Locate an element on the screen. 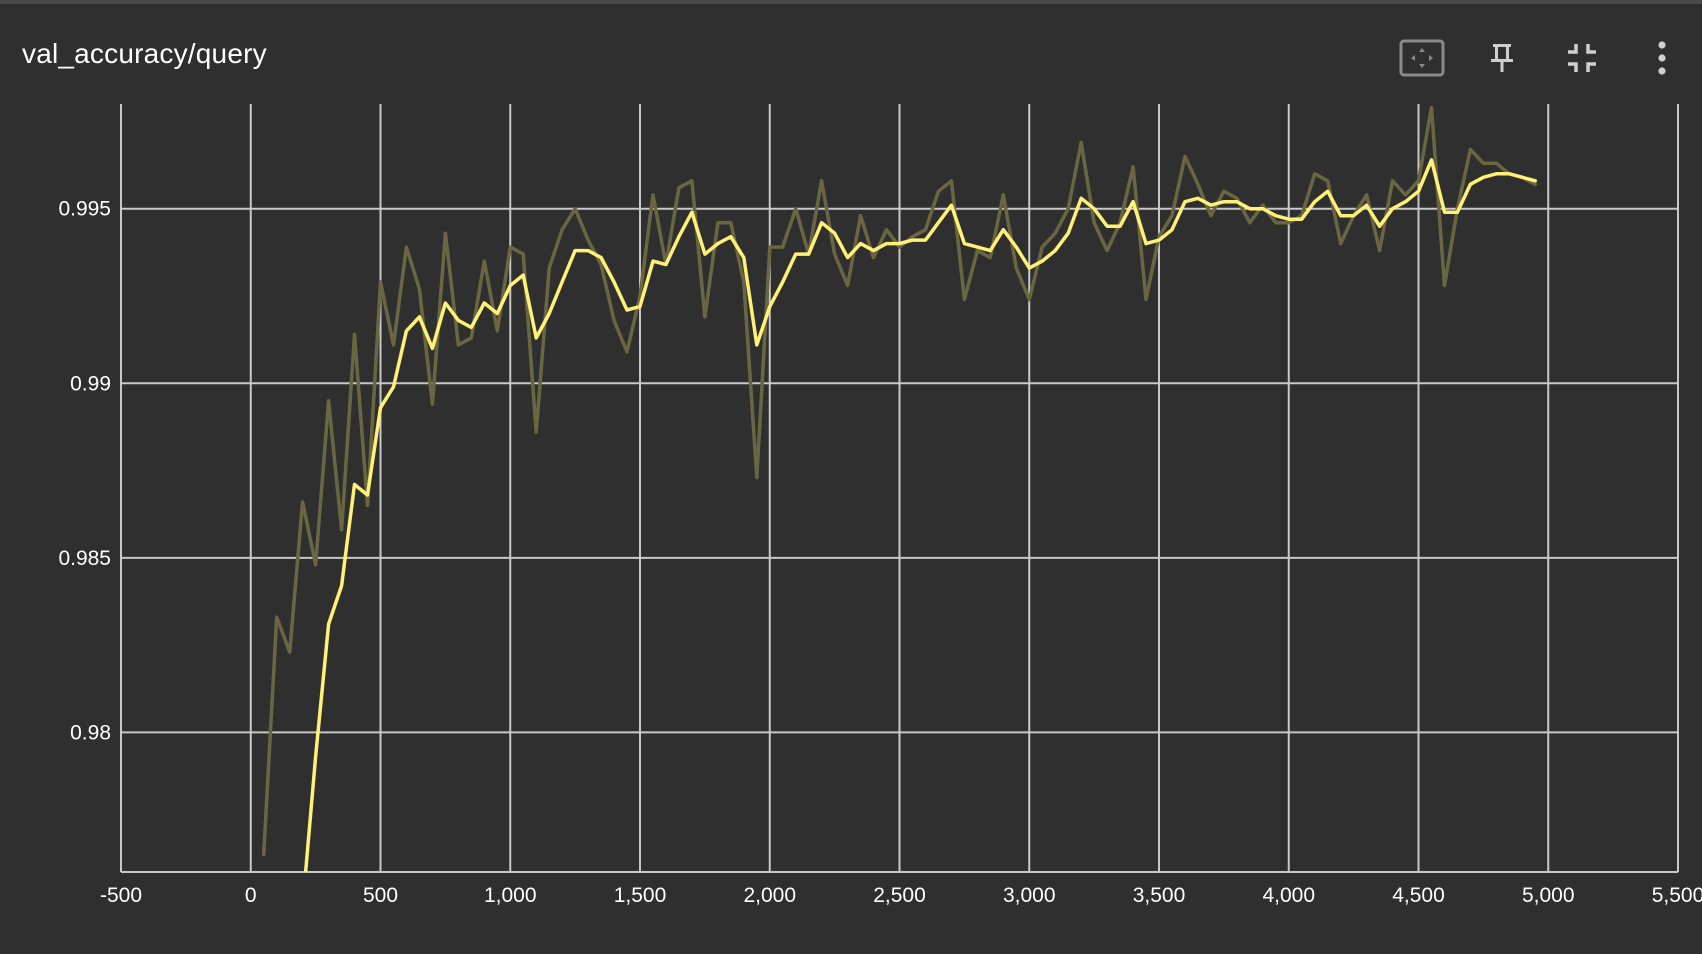  y-tick-label: 0.98 is located at coordinates (90, 732).